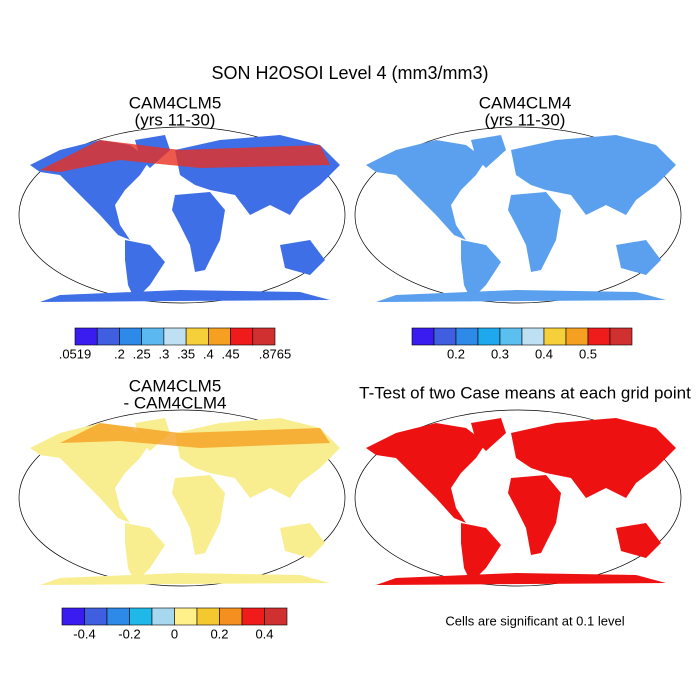  I want to click on note: Cells are significant at 0.1 level, so click(534, 620).